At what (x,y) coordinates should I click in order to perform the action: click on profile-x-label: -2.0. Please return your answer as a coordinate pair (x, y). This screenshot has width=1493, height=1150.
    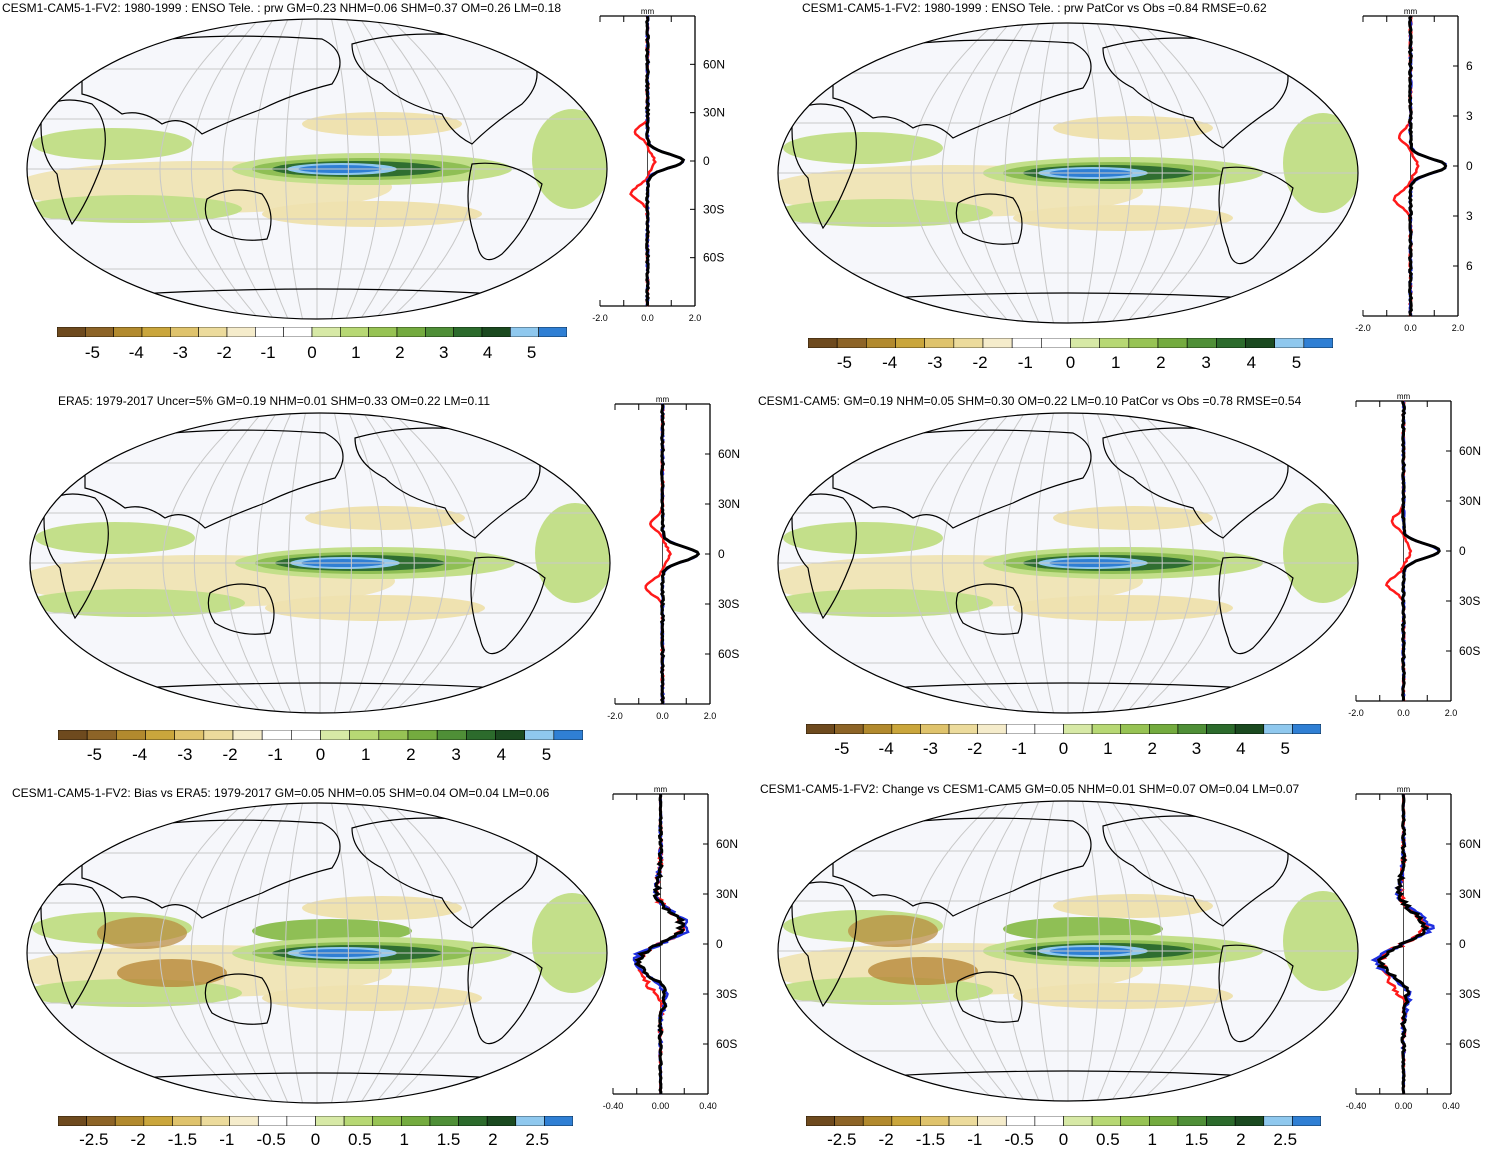
    Looking at the image, I should click on (600, 318).